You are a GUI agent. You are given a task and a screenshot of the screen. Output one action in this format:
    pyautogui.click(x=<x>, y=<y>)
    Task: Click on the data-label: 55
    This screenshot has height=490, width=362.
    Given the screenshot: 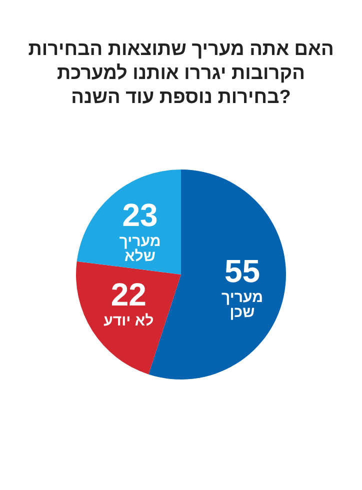 What is the action you would take?
    pyautogui.click(x=242, y=271)
    